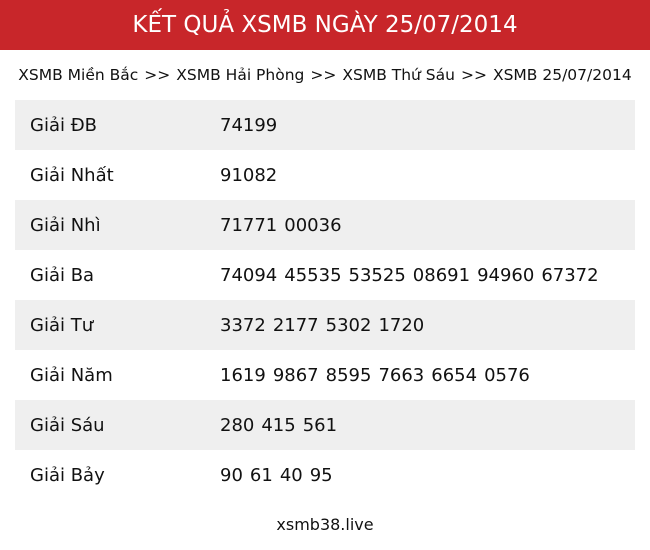 The image size is (650, 550). I want to click on prize-numbers: 3372 2177 5302 1720, so click(325, 325).